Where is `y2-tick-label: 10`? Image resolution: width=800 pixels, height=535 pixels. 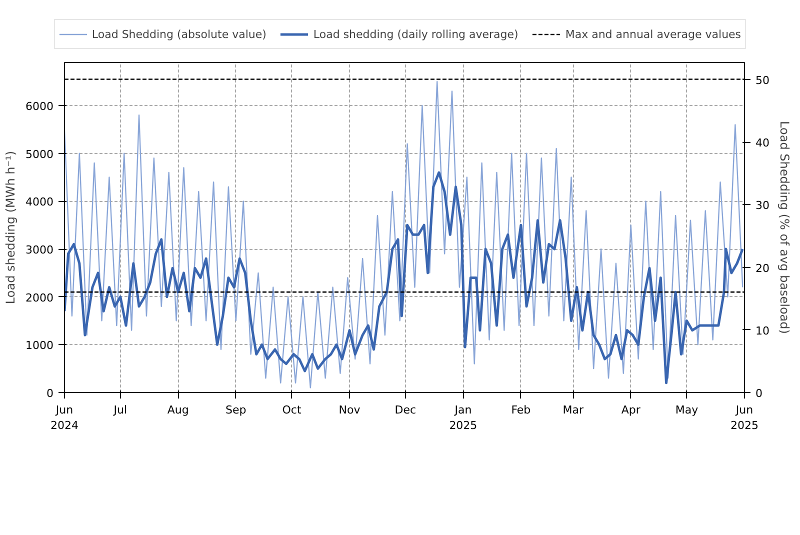 y2-tick-label: 10 is located at coordinates (763, 331).